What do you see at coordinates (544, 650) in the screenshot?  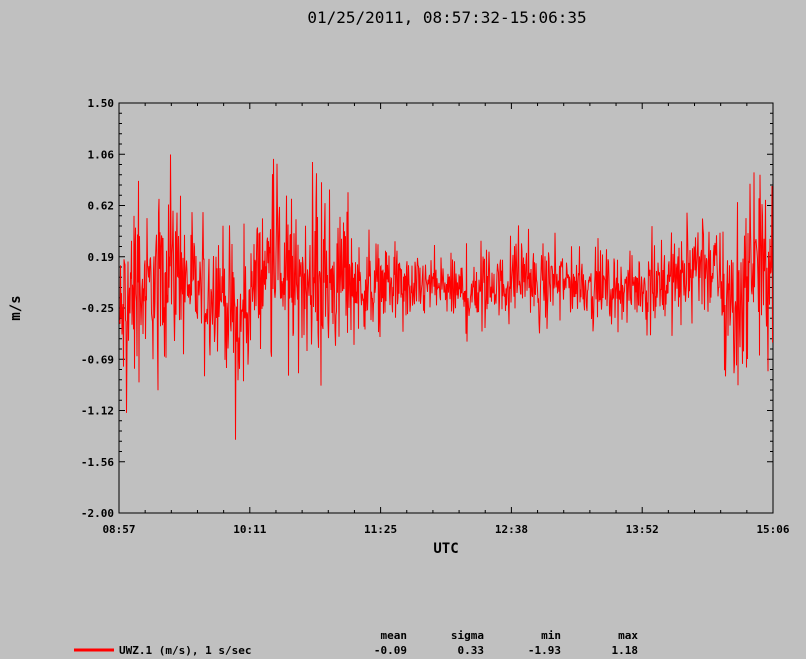 I see `stat-min-value: -1.93` at bounding box center [544, 650].